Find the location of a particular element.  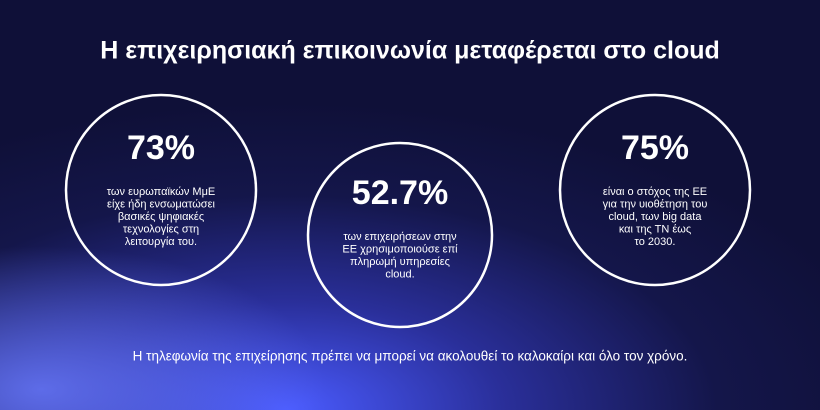

stat-figure: 73% is located at coordinates (161, 148).